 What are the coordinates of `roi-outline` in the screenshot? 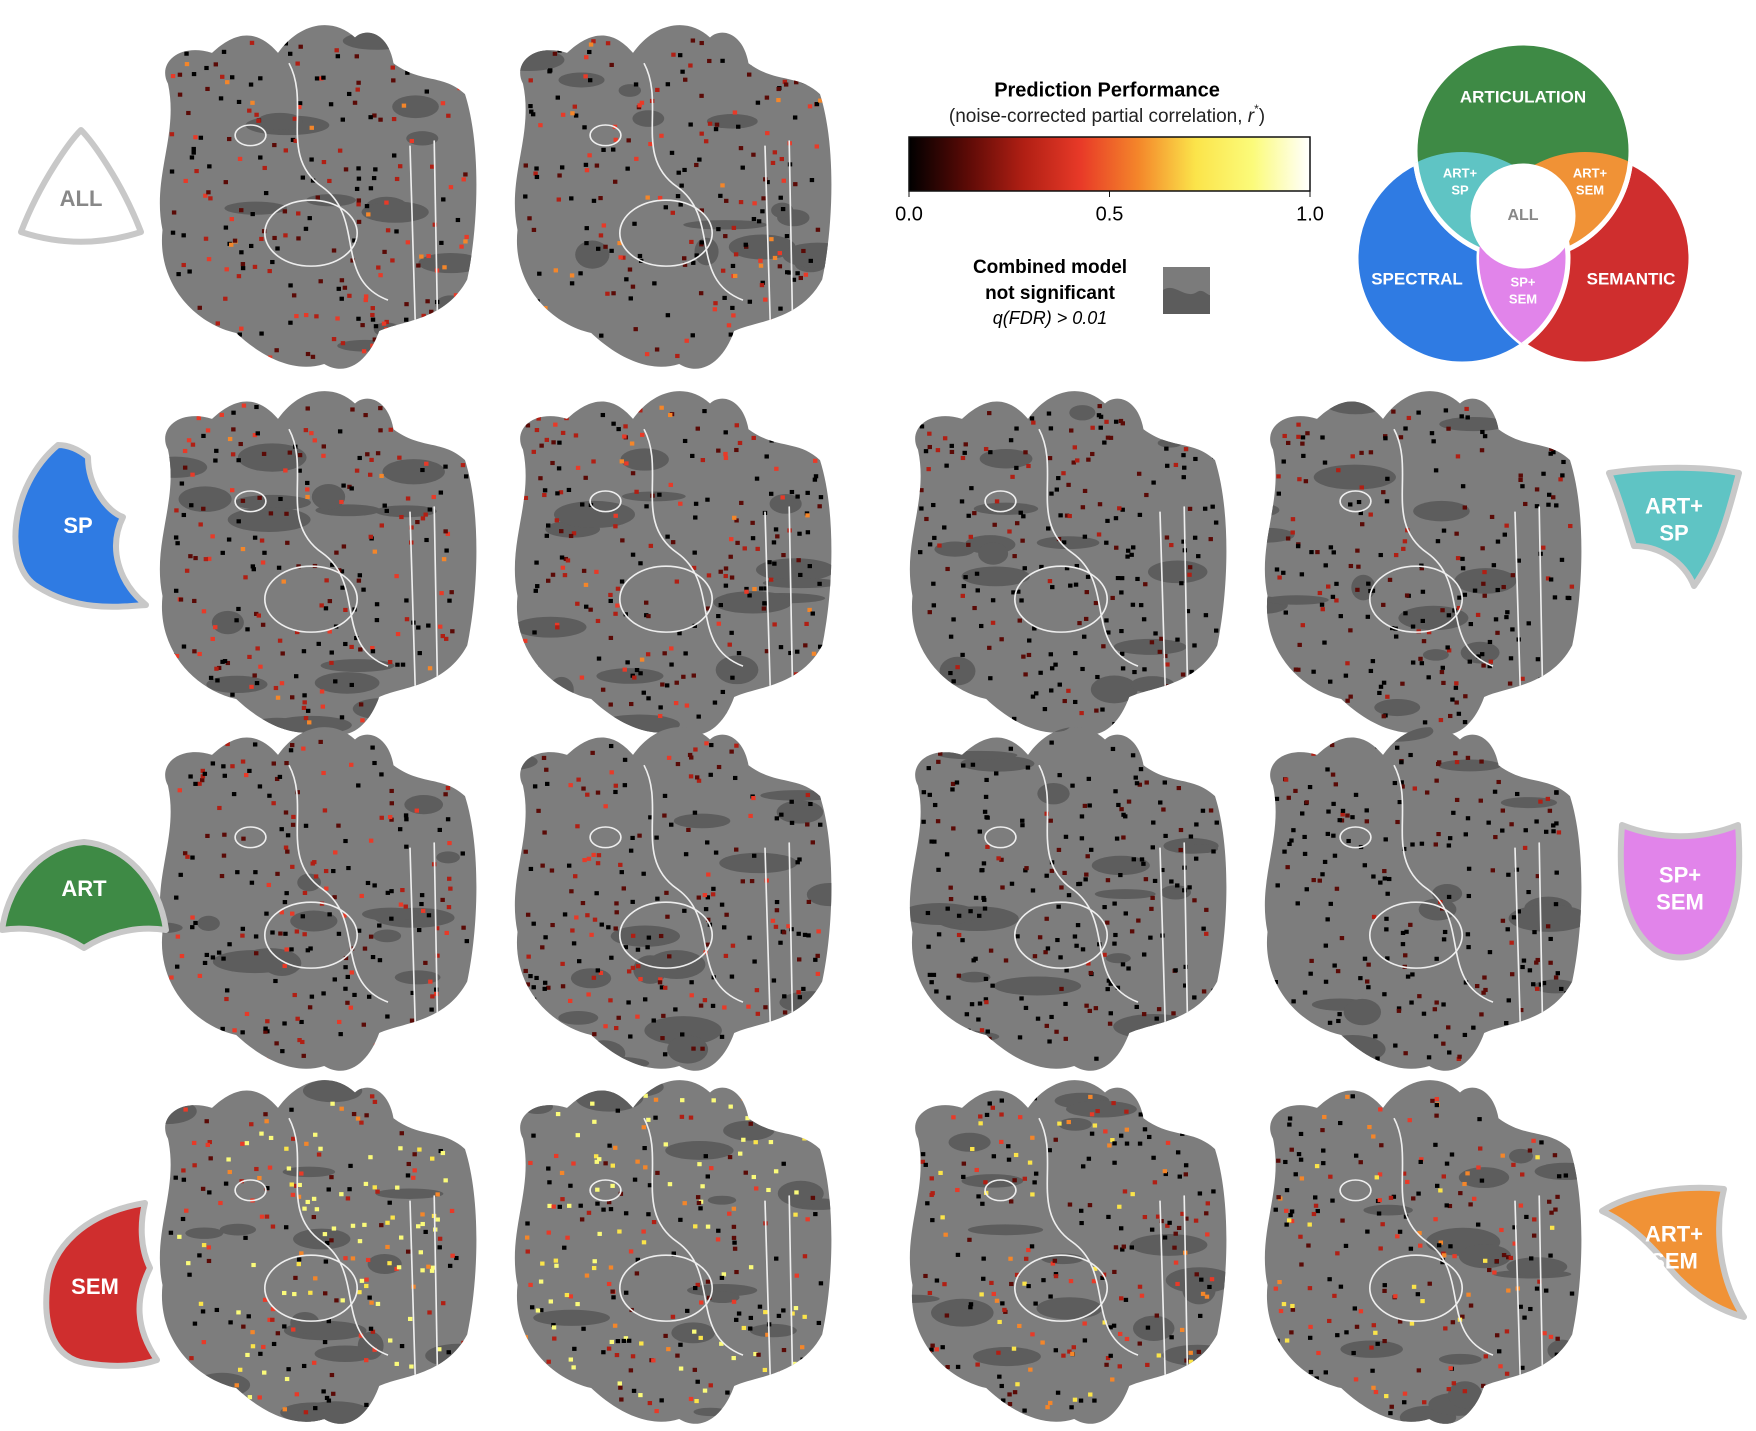 It's located at (1000, 837).